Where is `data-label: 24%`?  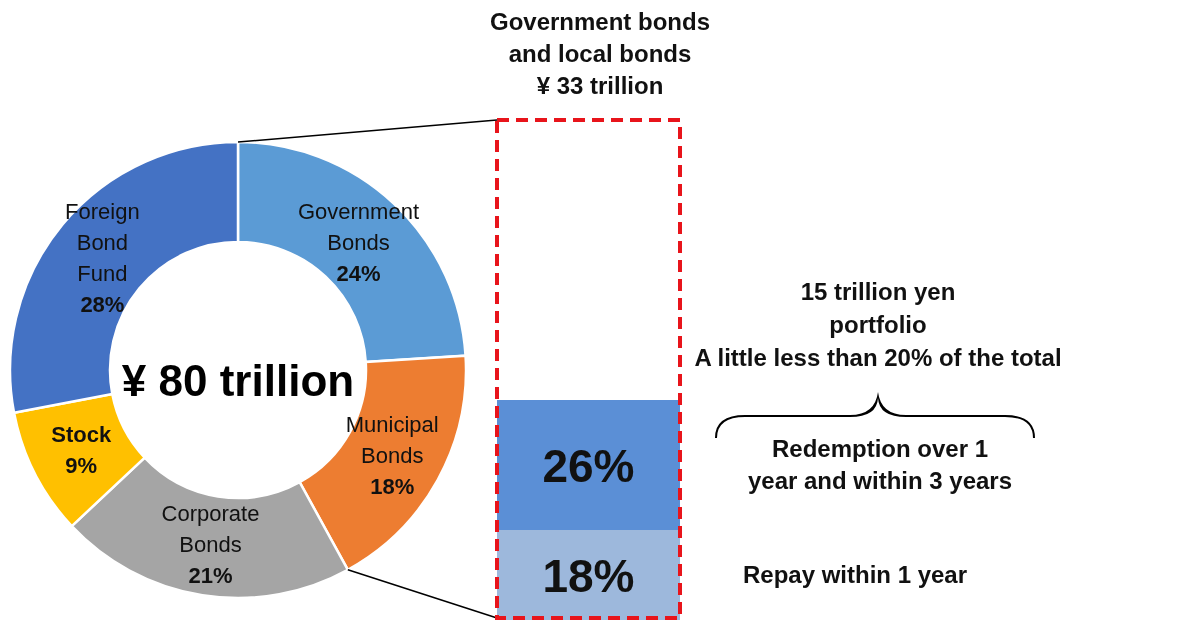 data-label: 24% is located at coordinates (358, 273).